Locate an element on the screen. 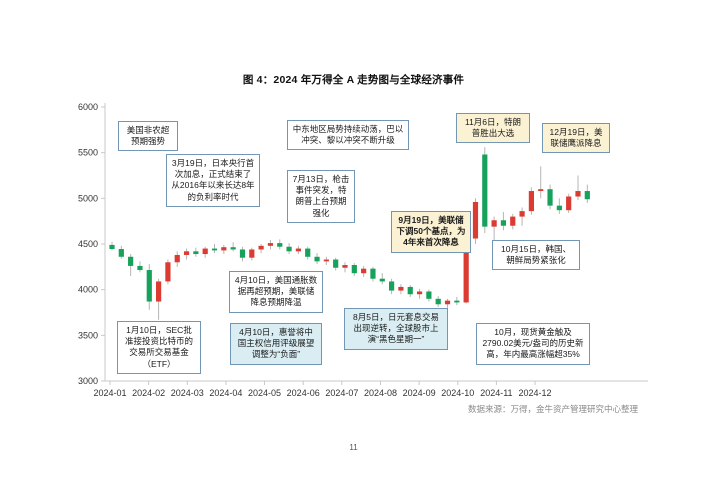 The image size is (707, 500). x-axis-tick-label: 2024-02 is located at coordinates (148, 393).